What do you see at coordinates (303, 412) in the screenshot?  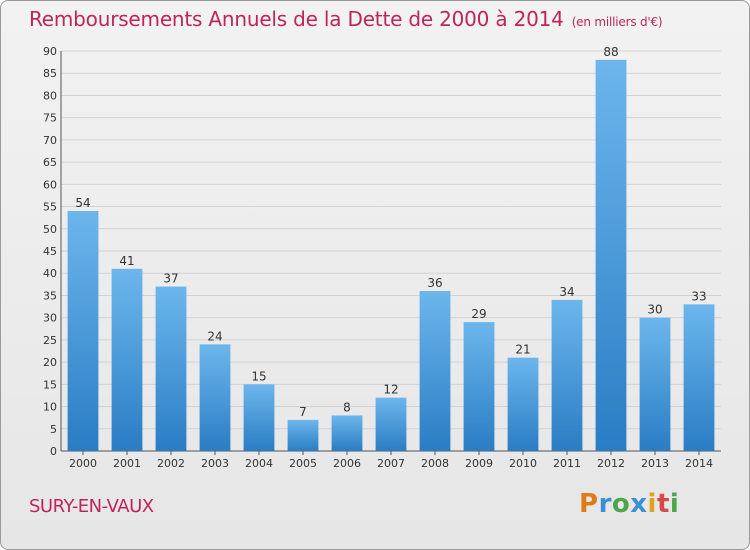 I see `data-label-2005: 7` at bounding box center [303, 412].